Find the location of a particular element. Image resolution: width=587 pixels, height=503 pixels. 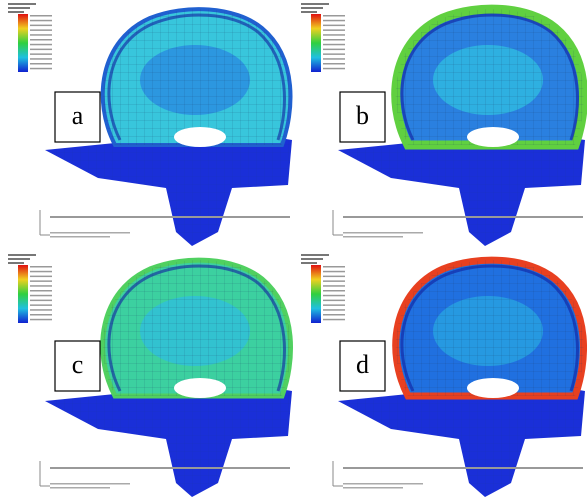

panel-label: d is located at coordinates (362, 364).